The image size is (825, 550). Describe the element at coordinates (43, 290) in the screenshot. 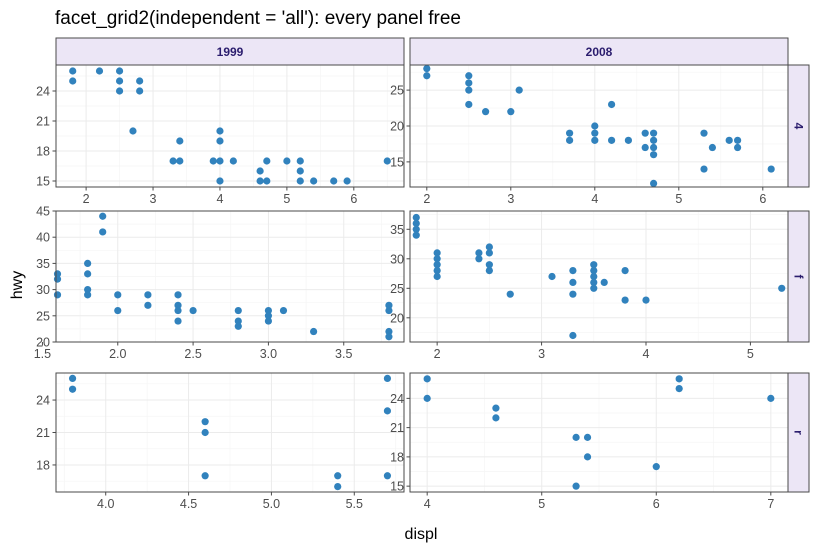

I see `y-tick-label: 30` at that location.